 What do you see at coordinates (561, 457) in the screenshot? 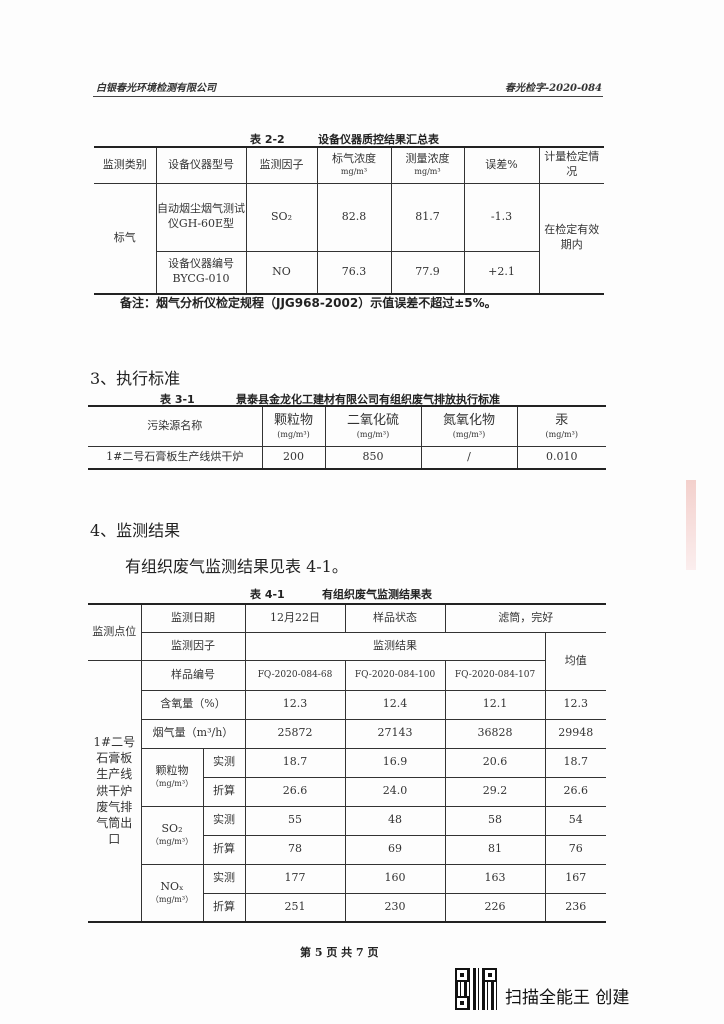
I see `mercury-cell: 0.010` at bounding box center [561, 457].